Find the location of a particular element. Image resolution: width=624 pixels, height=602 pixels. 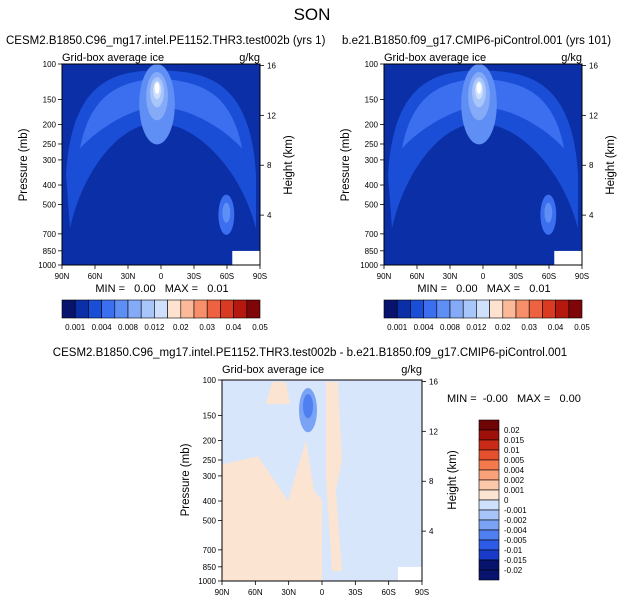

colorbar-label: 0.002 is located at coordinates (514, 480).